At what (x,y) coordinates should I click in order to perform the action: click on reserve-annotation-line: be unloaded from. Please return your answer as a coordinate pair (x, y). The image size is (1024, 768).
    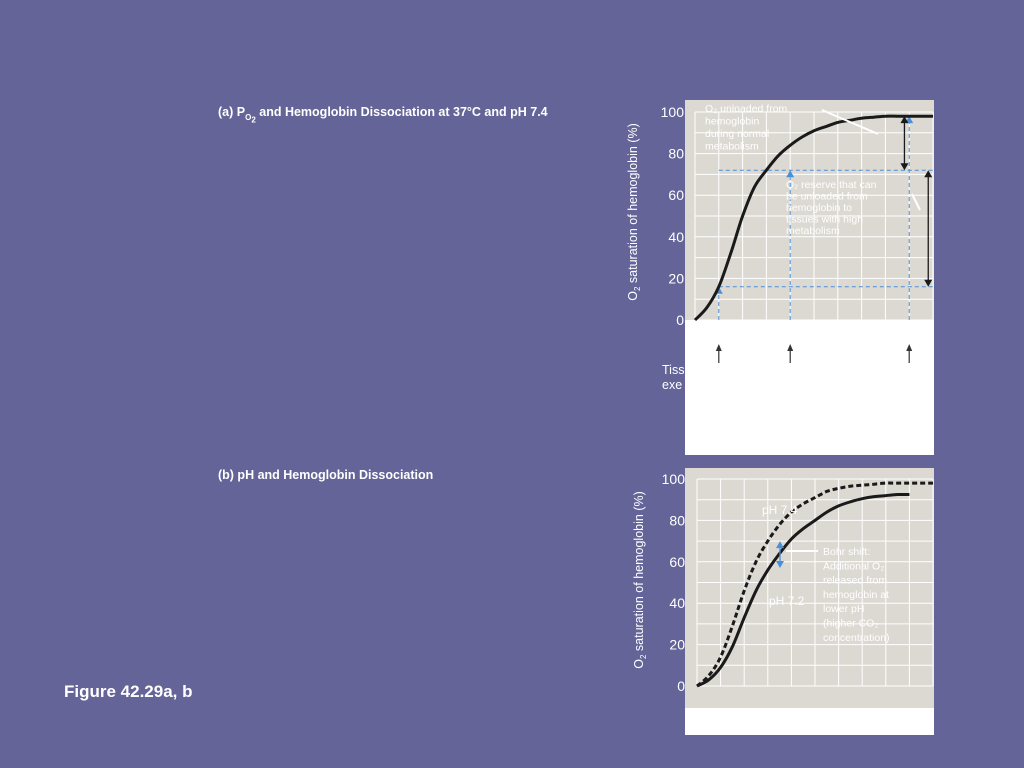
    Looking at the image, I should click on (827, 197).